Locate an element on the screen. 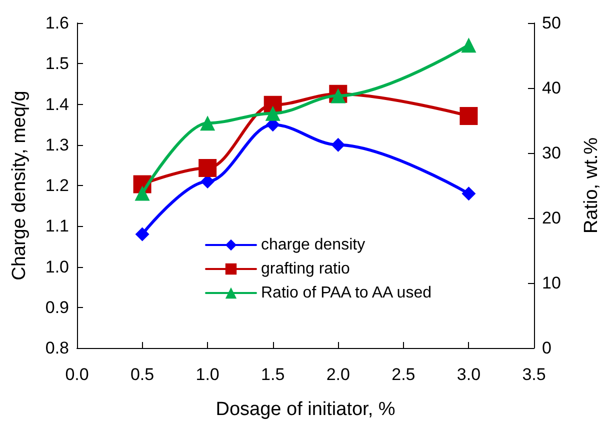 The height and width of the screenshot is (431, 611). legend-label: grafting ratio is located at coordinates (305, 269).